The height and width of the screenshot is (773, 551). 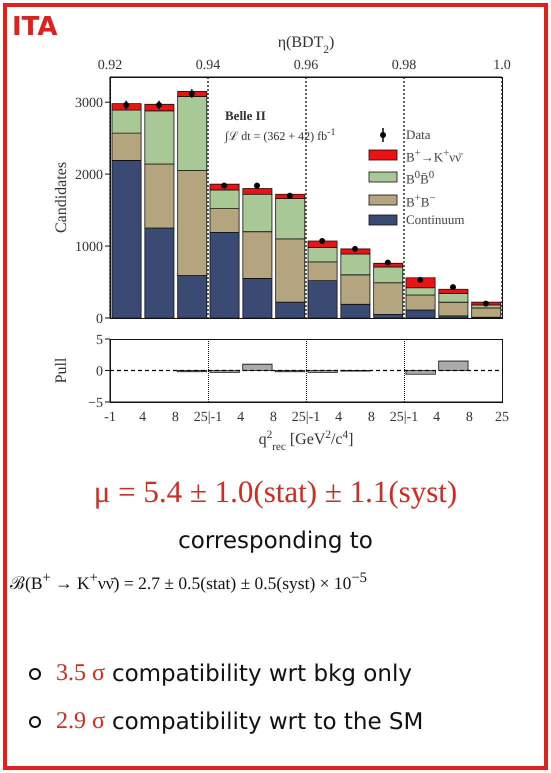 What do you see at coordinates (280, 135) in the screenshot?
I see `annotation: ∫ℒ dt = (362 + 42) fb$^{-1}$` at bounding box center [280, 135].